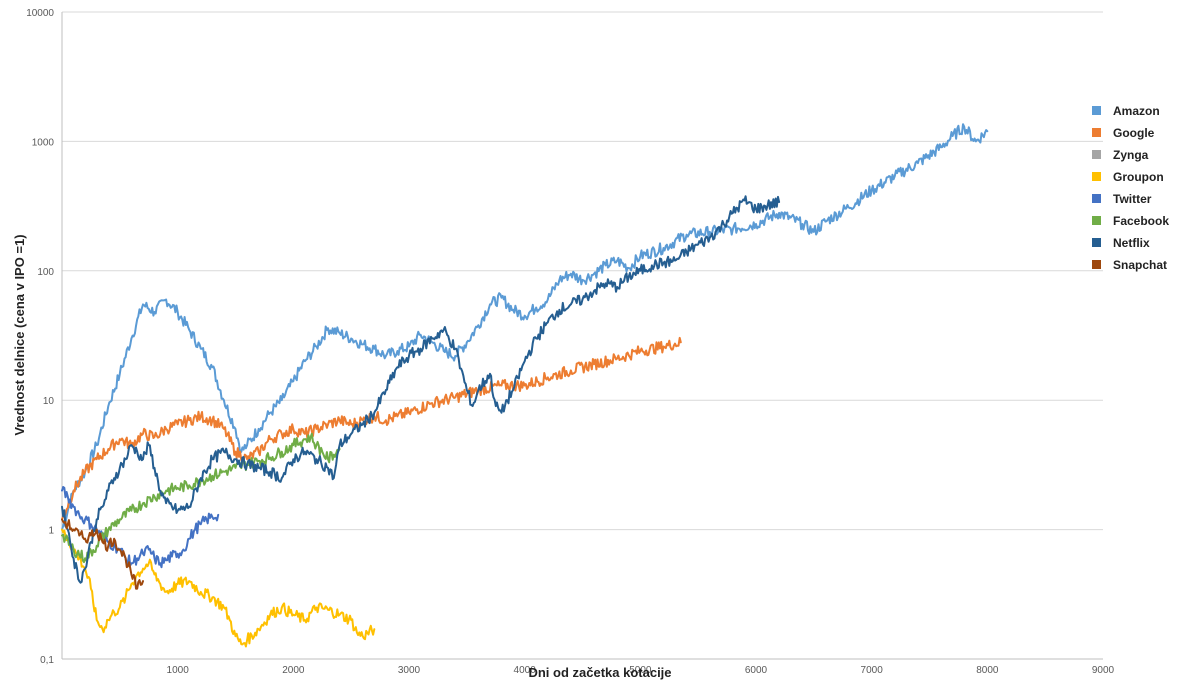  What do you see at coordinates (1096, 176) in the screenshot?
I see `legend-swatch-groupon` at bounding box center [1096, 176].